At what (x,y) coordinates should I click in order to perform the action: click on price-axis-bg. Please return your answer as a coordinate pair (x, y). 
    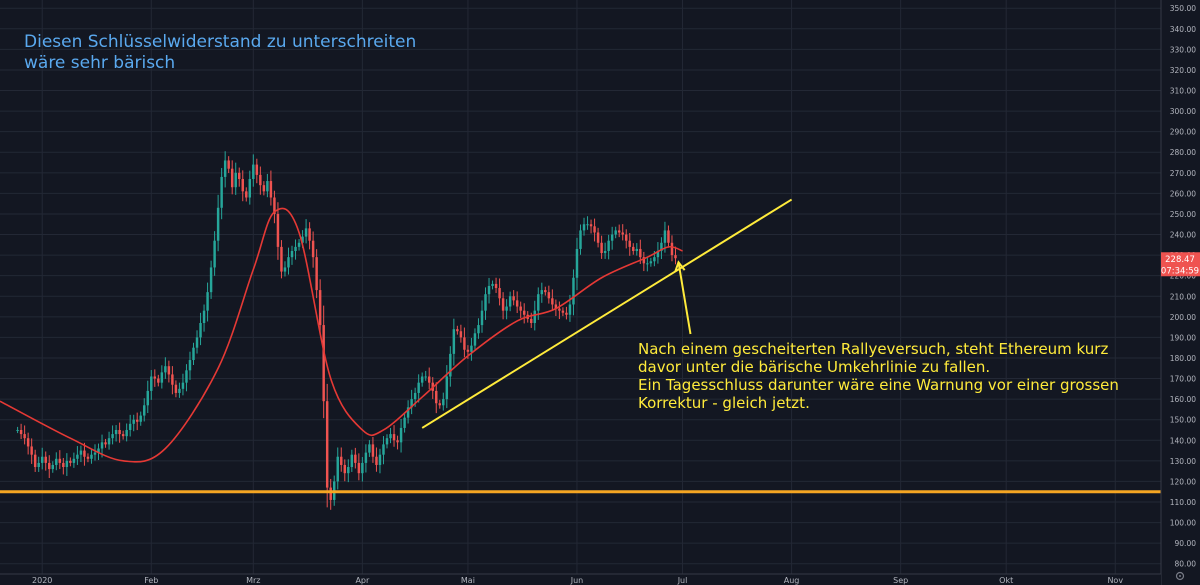
    Looking at the image, I should click on (1180, 292).